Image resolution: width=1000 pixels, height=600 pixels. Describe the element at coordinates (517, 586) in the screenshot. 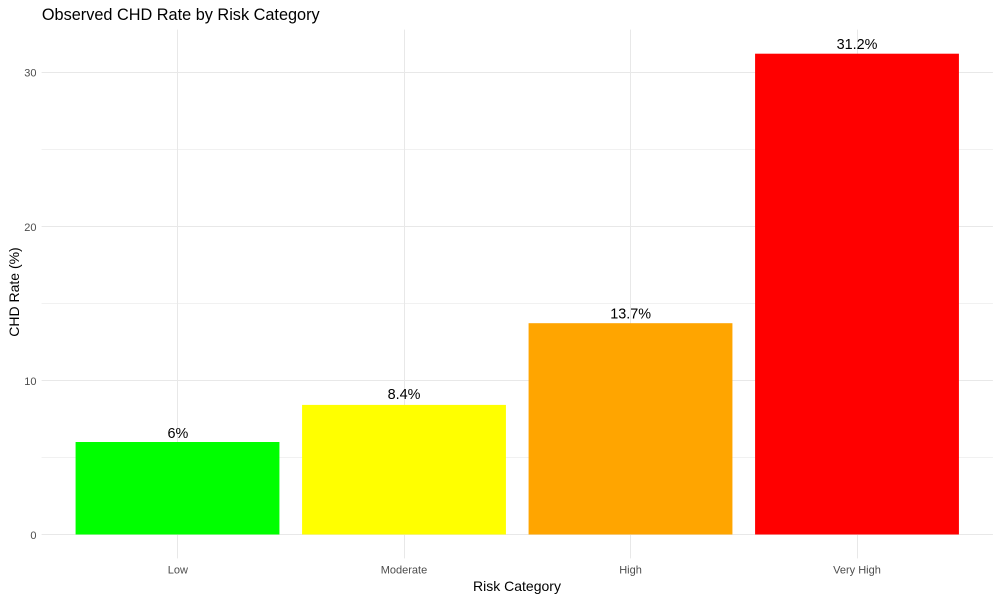

I see `svg-text: Risk Category` at that location.